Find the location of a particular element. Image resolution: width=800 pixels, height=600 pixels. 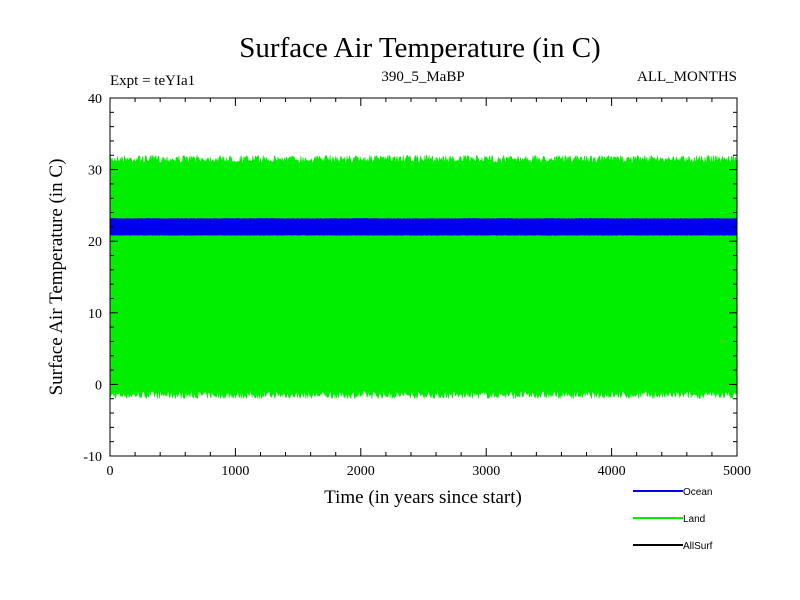

y-tick-label: 0 is located at coordinates (98, 385).